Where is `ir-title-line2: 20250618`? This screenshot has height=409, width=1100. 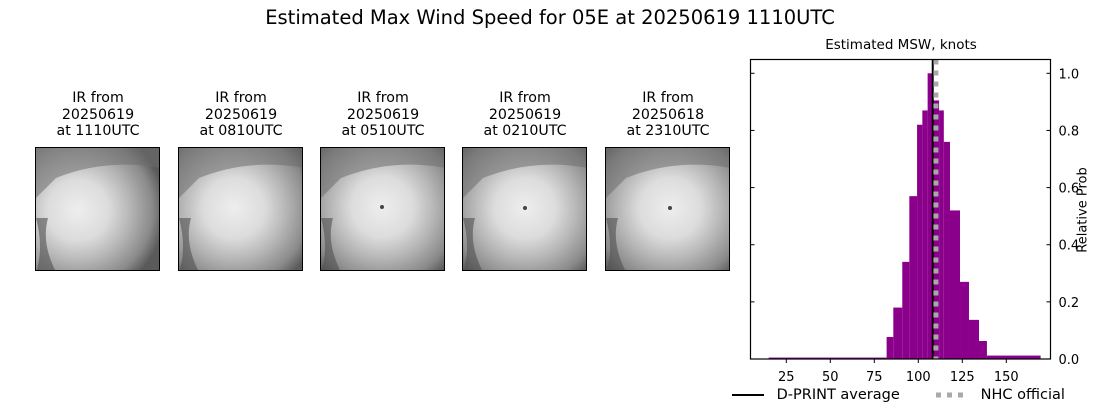
ir-title-line2: 20250618 is located at coordinates (668, 114).